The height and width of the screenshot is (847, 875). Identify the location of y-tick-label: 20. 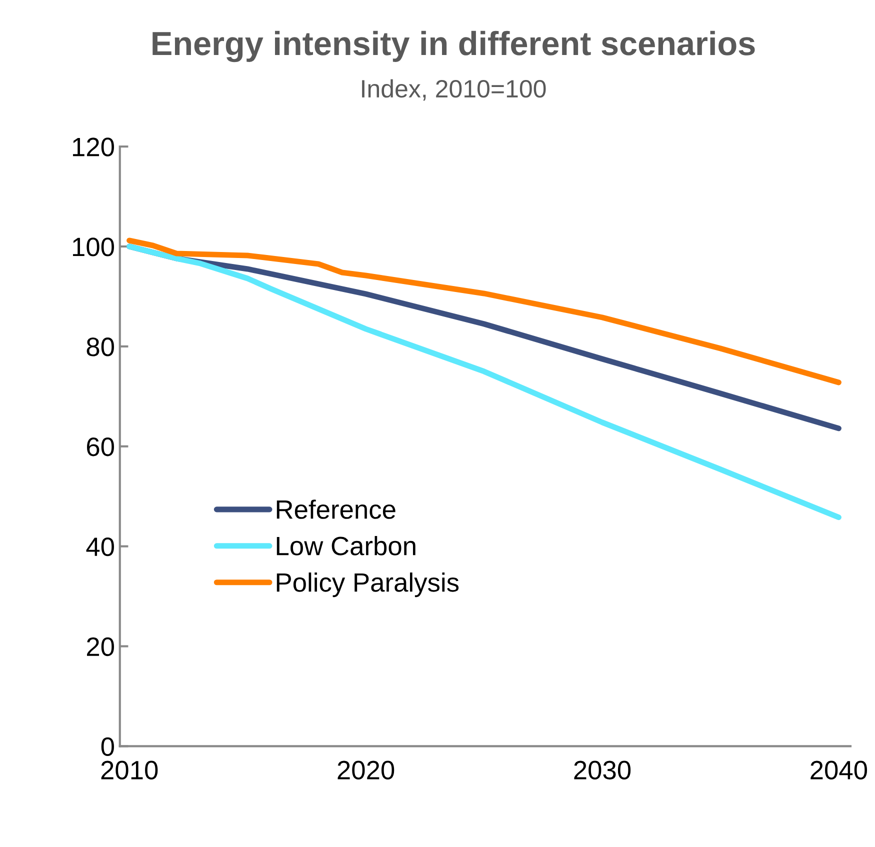
(100, 646).